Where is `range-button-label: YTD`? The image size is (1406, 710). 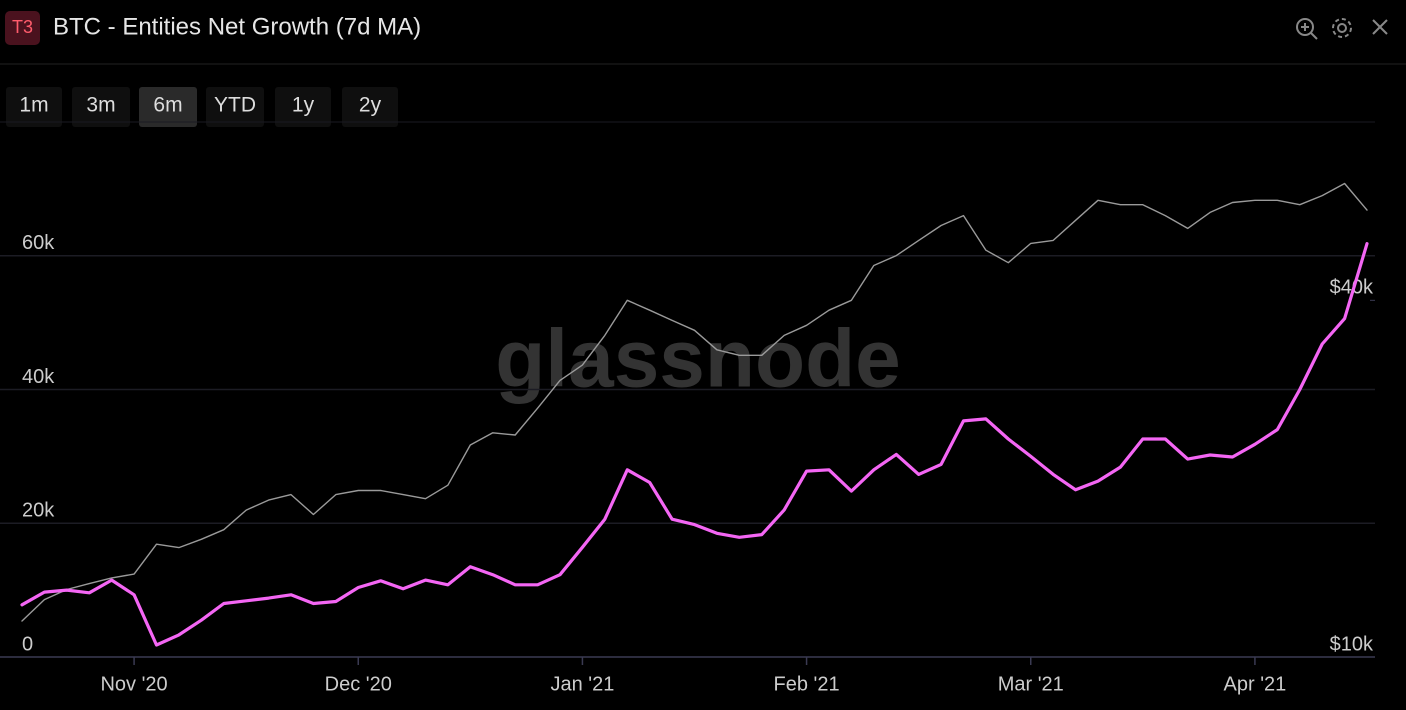 range-button-label: YTD is located at coordinates (235, 105).